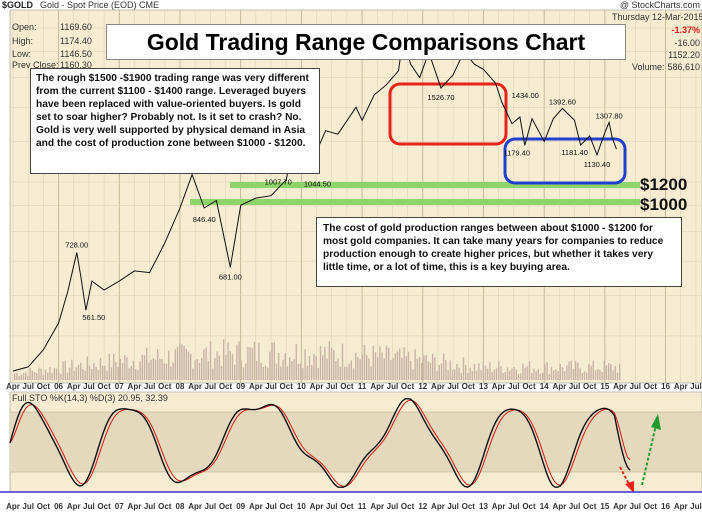 Image resolution: width=702 pixels, height=519 pixels. Describe the element at coordinates (356, 442) in the screenshot. I see `stochastic-band` at that location.